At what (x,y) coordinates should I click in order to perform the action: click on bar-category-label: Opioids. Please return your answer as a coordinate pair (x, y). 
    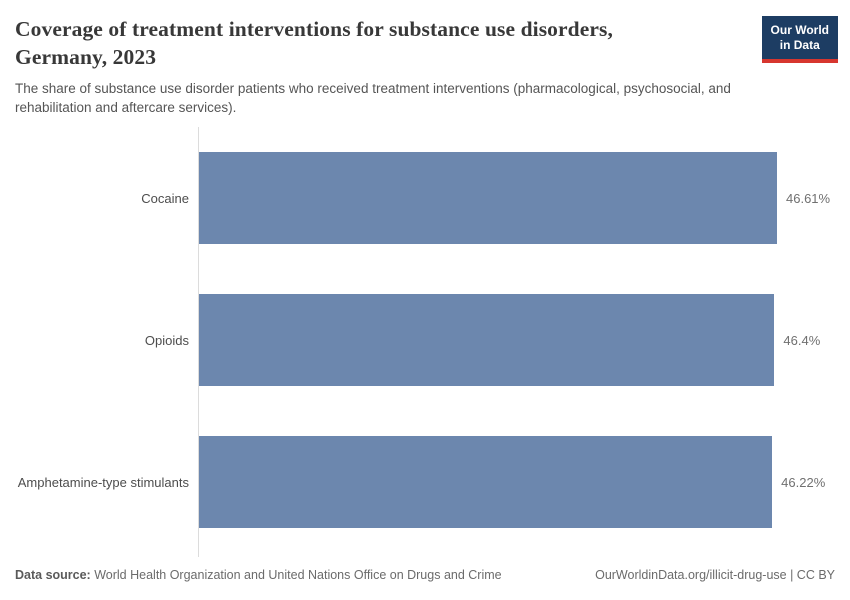
    Looking at the image, I should click on (166, 340).